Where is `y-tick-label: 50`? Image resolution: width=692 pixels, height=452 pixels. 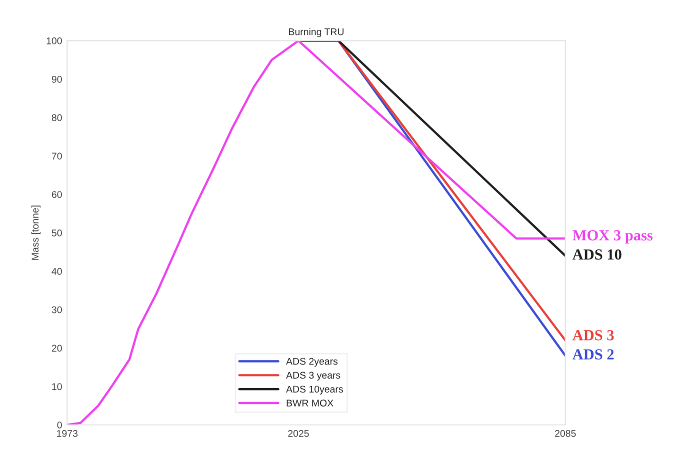
y-tick-label: 50 is located at coordinates (57, 233).